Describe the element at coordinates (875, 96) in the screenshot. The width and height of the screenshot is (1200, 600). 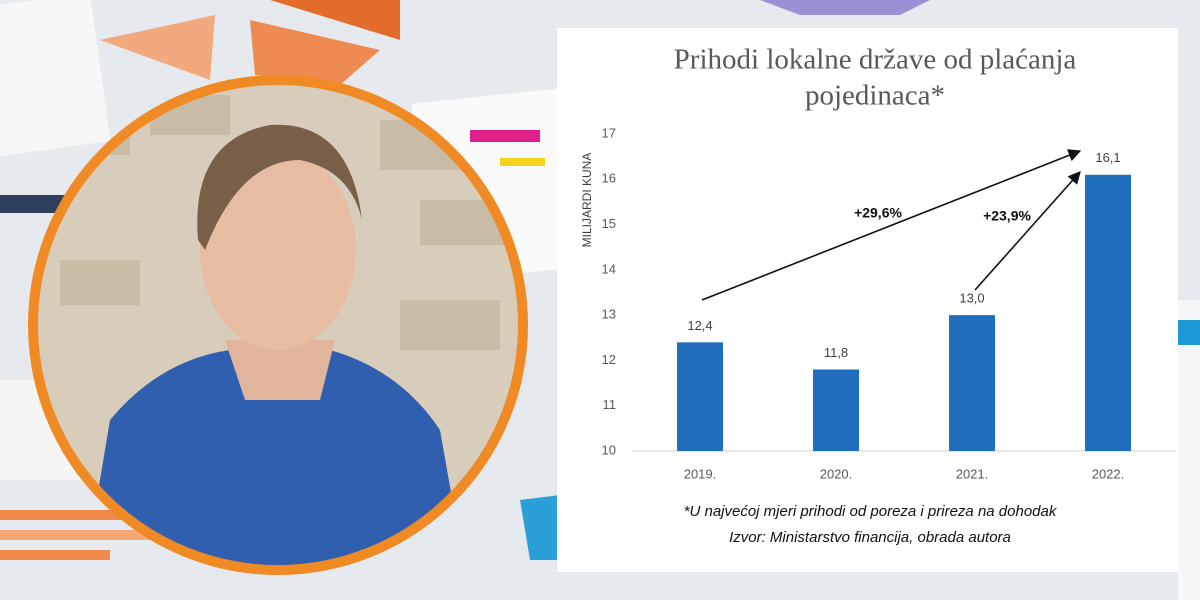
I see `chart-title: pojedinaca*` at that location.